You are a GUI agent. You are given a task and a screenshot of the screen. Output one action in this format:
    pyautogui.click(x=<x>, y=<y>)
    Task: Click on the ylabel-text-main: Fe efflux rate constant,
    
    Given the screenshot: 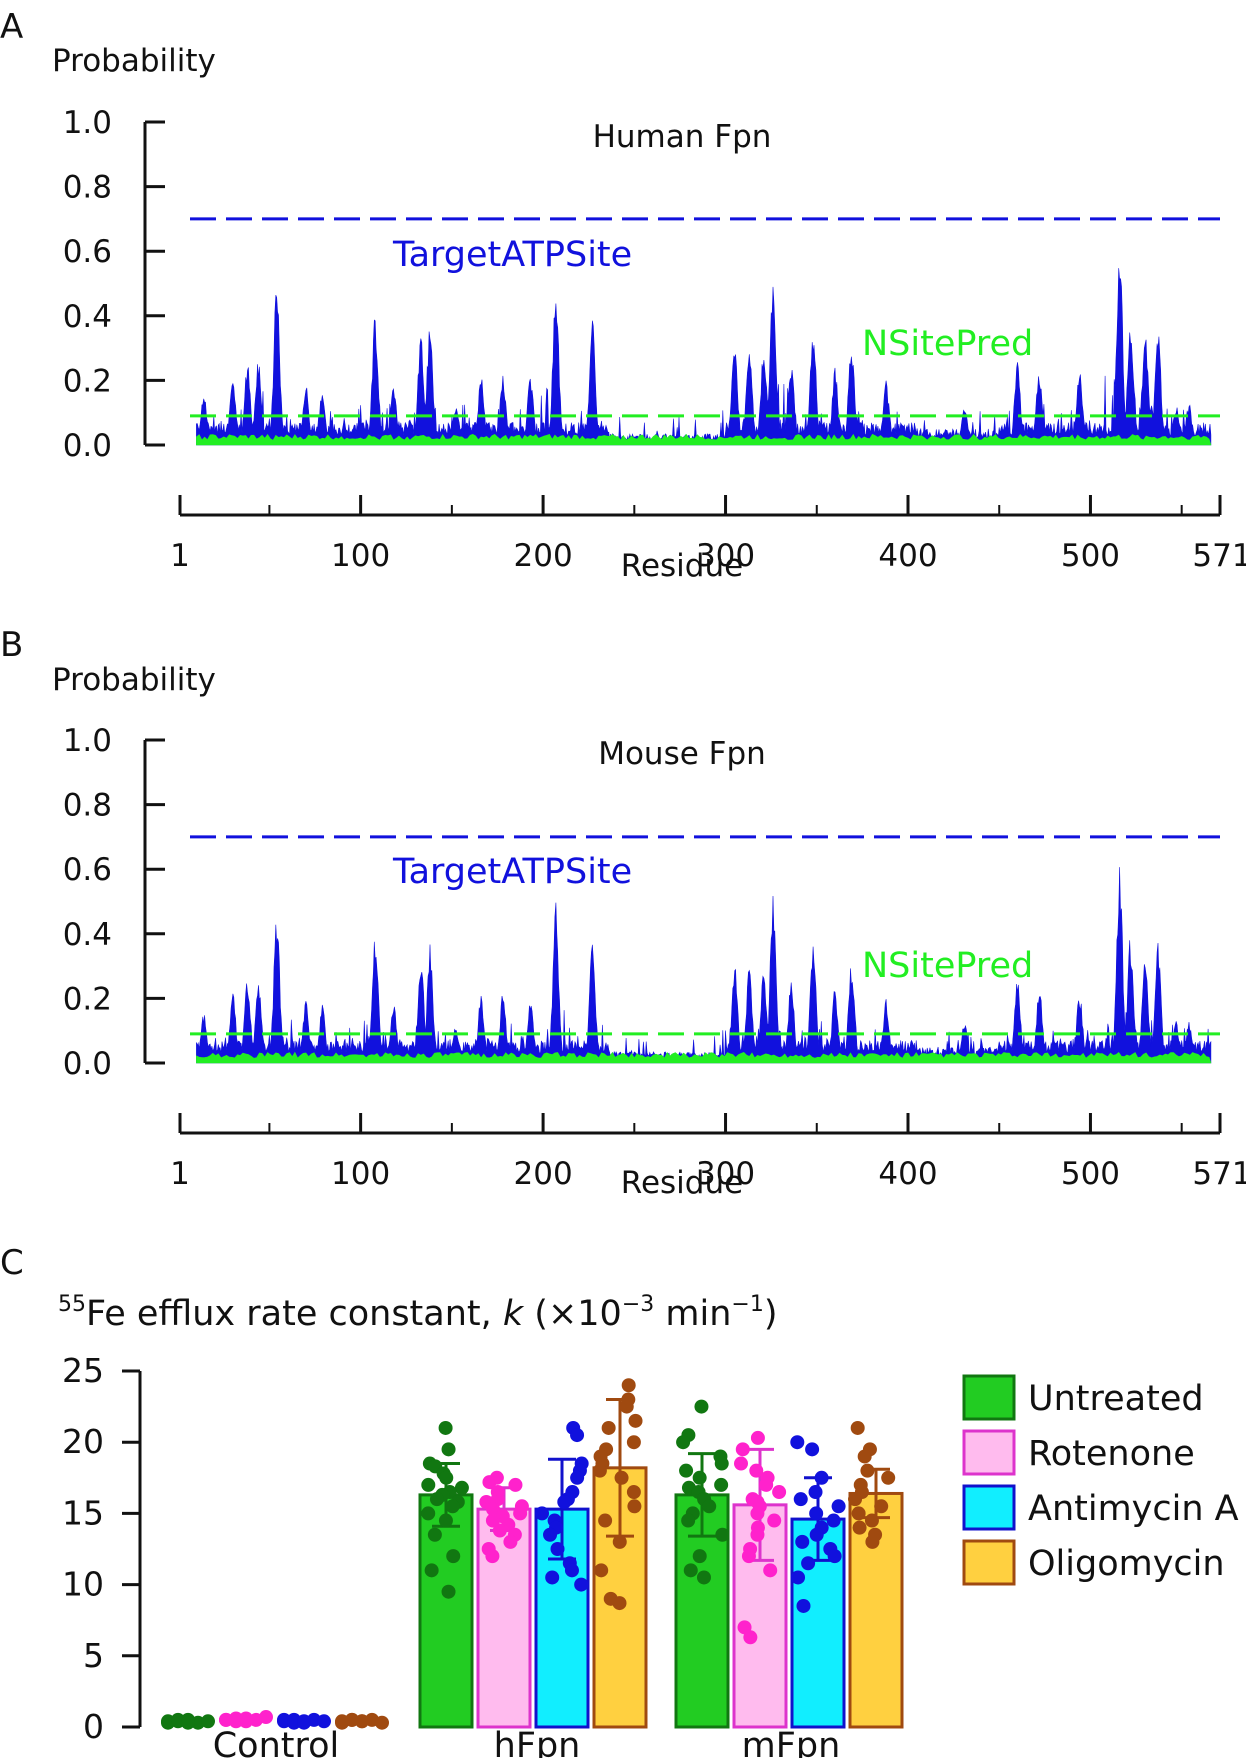 What is the action you would take?
    pyautogui.click(x=294, y=1314)
    